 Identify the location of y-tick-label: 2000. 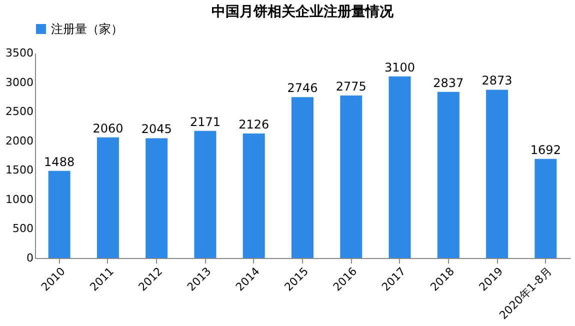
(20, 141).